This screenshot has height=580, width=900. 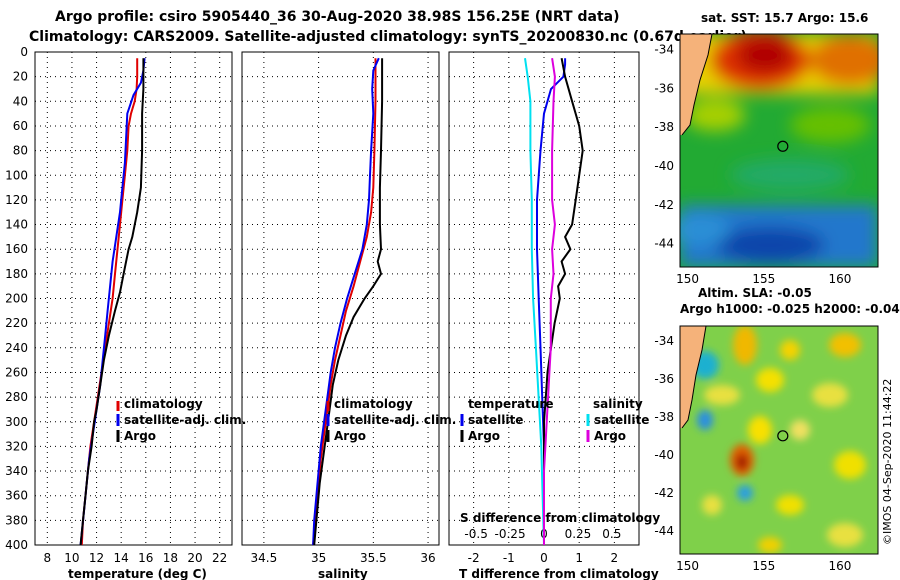 What do you see at coordinates (839, 566) in the screenshot?
I see `map-lon-tick: 160` at bounding box center [839, 566].